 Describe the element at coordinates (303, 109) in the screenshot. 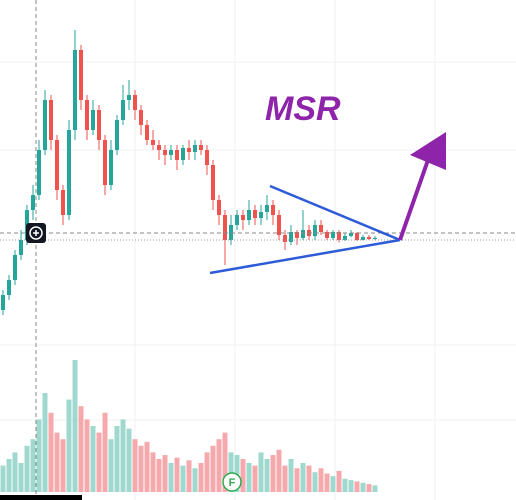

I see `annotation: MSR` at that location.